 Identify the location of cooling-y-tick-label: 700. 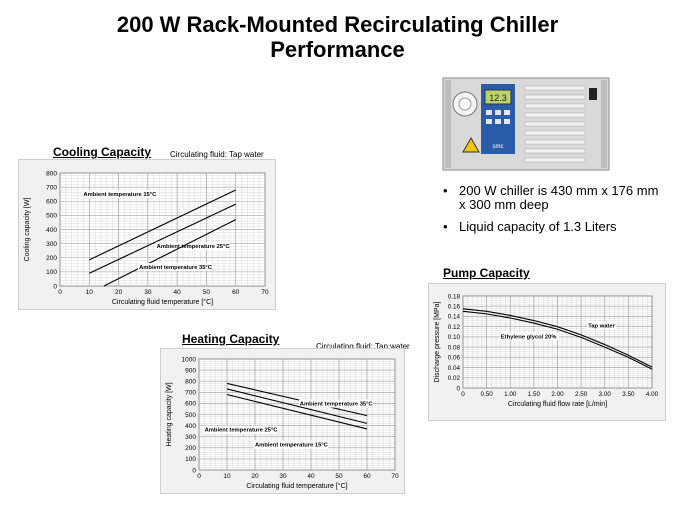
(51, 187).